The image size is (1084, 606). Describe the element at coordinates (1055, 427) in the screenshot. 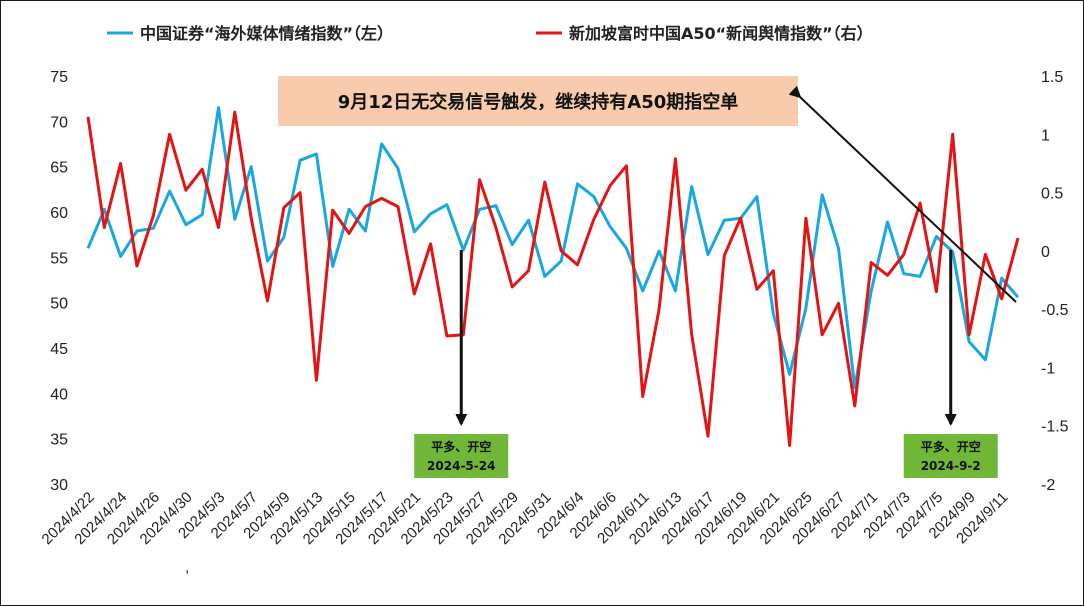

I see `y-right-tick-label: -1.5` at that location.